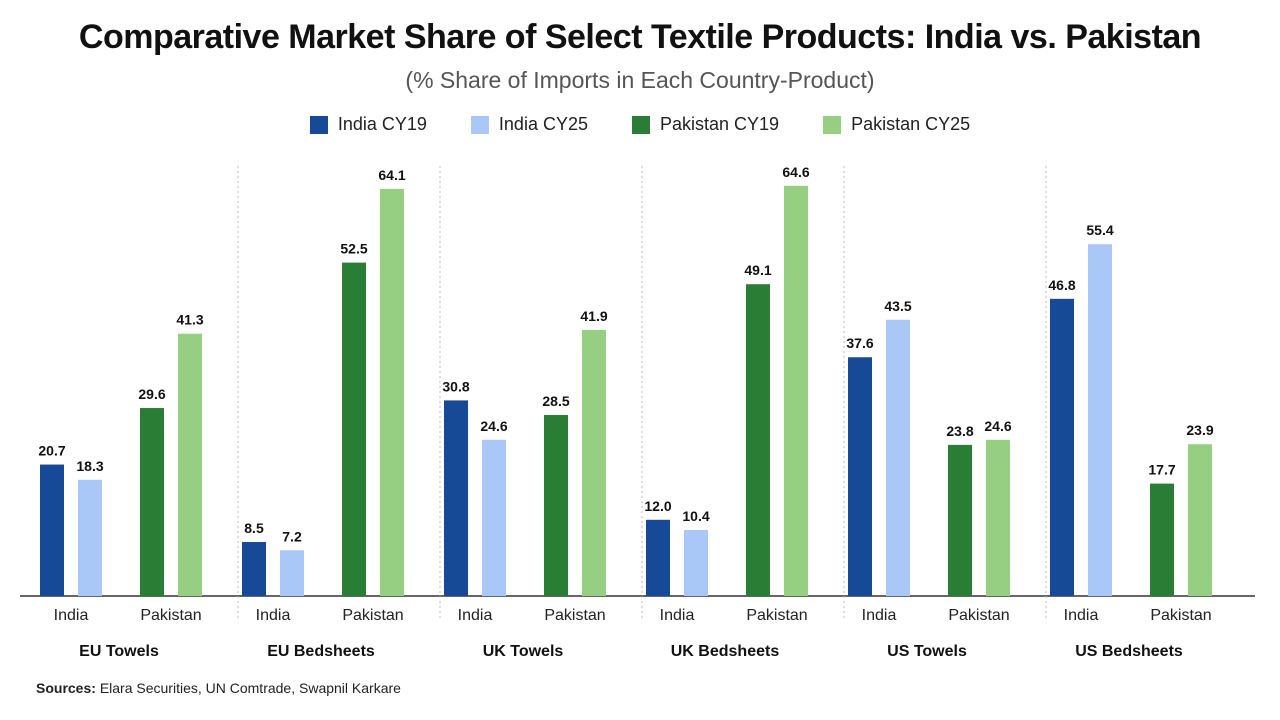 Image resolution: width=1280 pixels, height=720 pixels. What do you see at coordinates (859, 343) in the screenshot?
I see `data-label-us-towels-india-cy19: 37.6` at bounding box center [859, 343].